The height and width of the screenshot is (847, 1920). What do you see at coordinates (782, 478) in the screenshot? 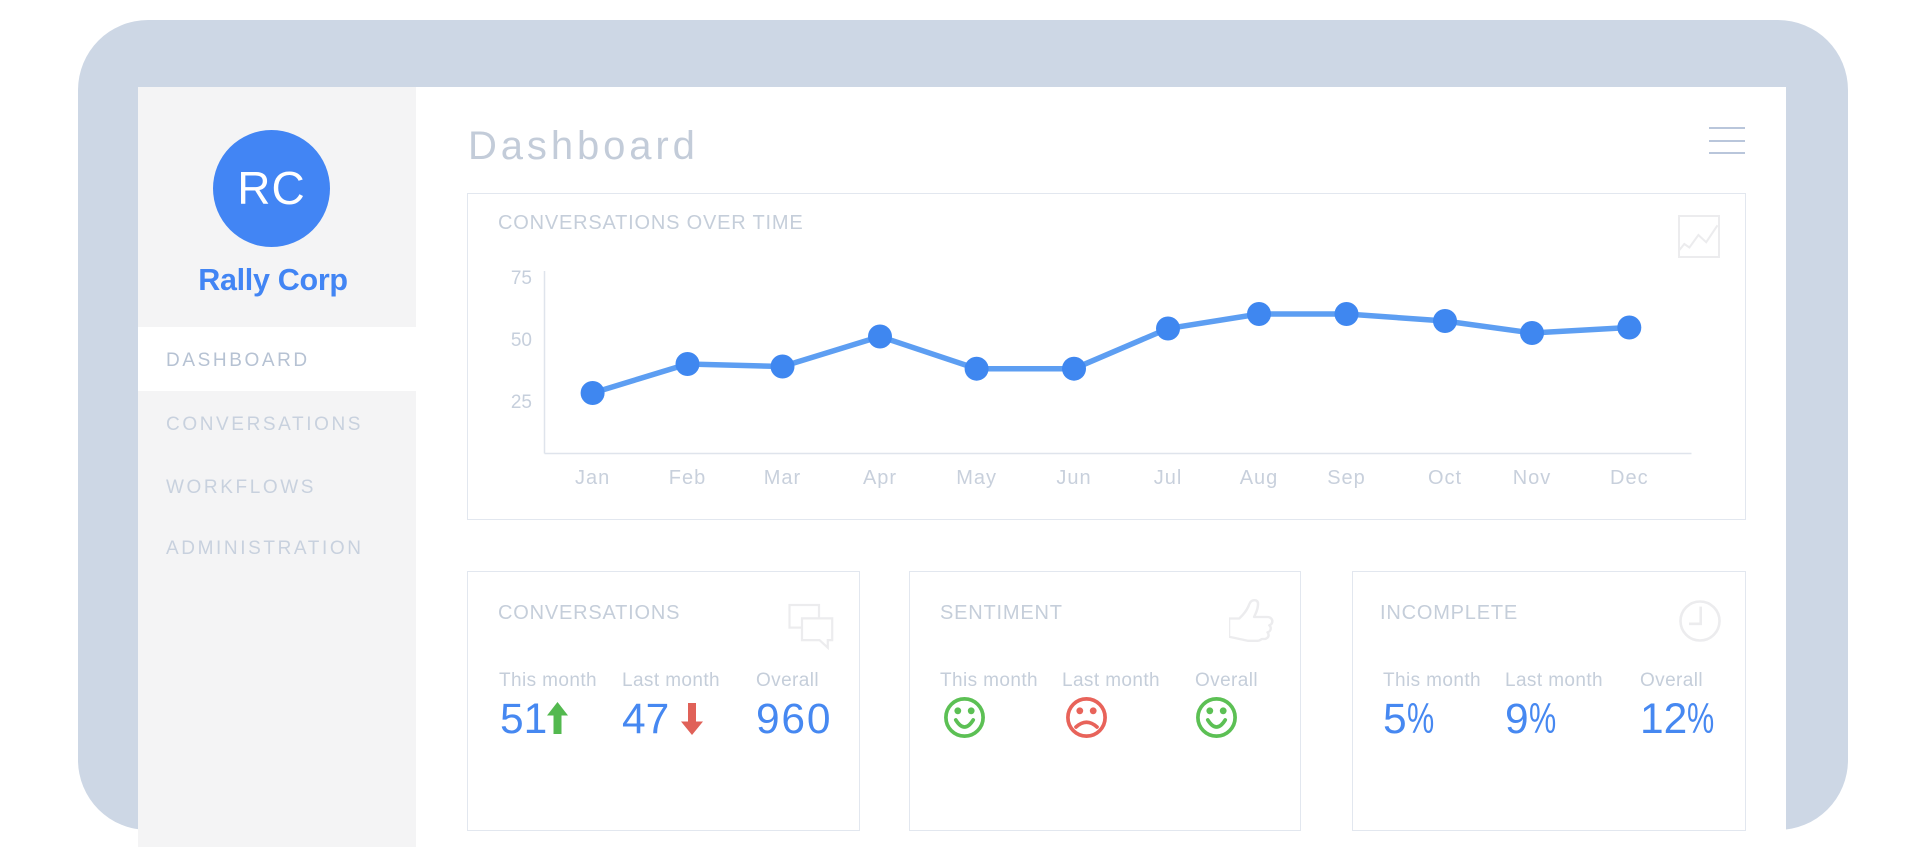
I see `svg-text: Mar` at bounding box center [782, 478].